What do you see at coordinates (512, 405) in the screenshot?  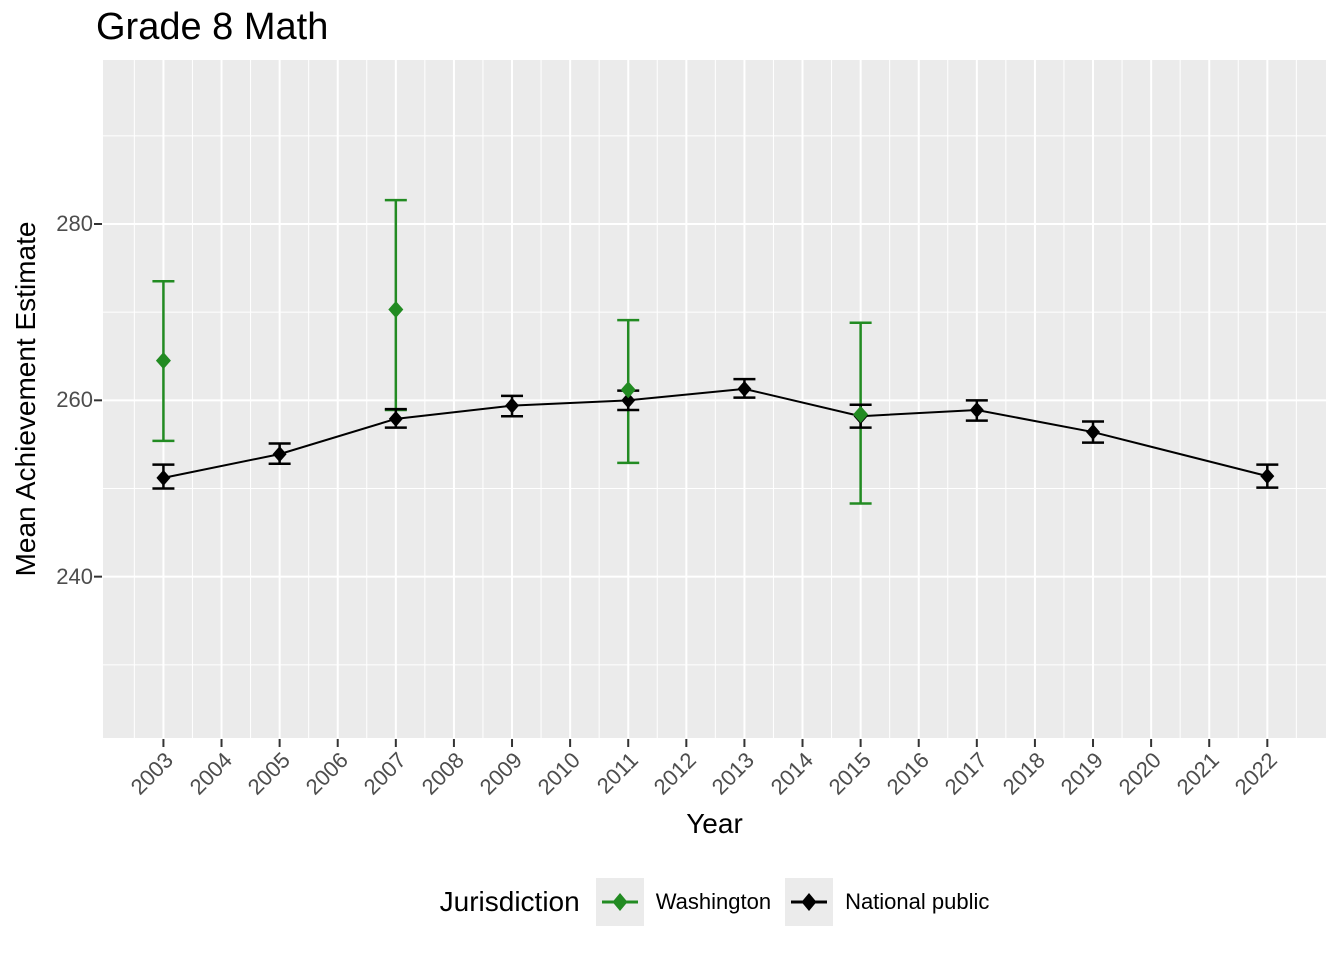 I see `national-public-2009-point` at bounding box center [512, 405].